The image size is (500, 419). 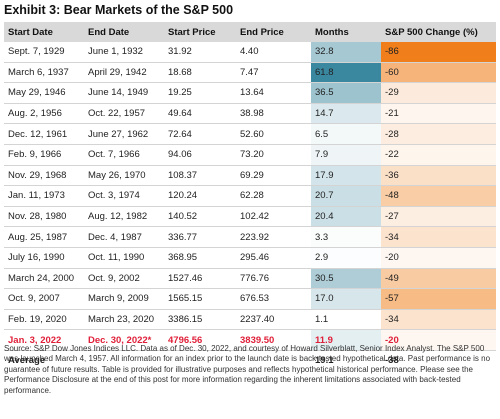 What do you see at coordinates (124, 32) in the screenshot?
I see `column-header: End Date` at bounding box center [124, 32].